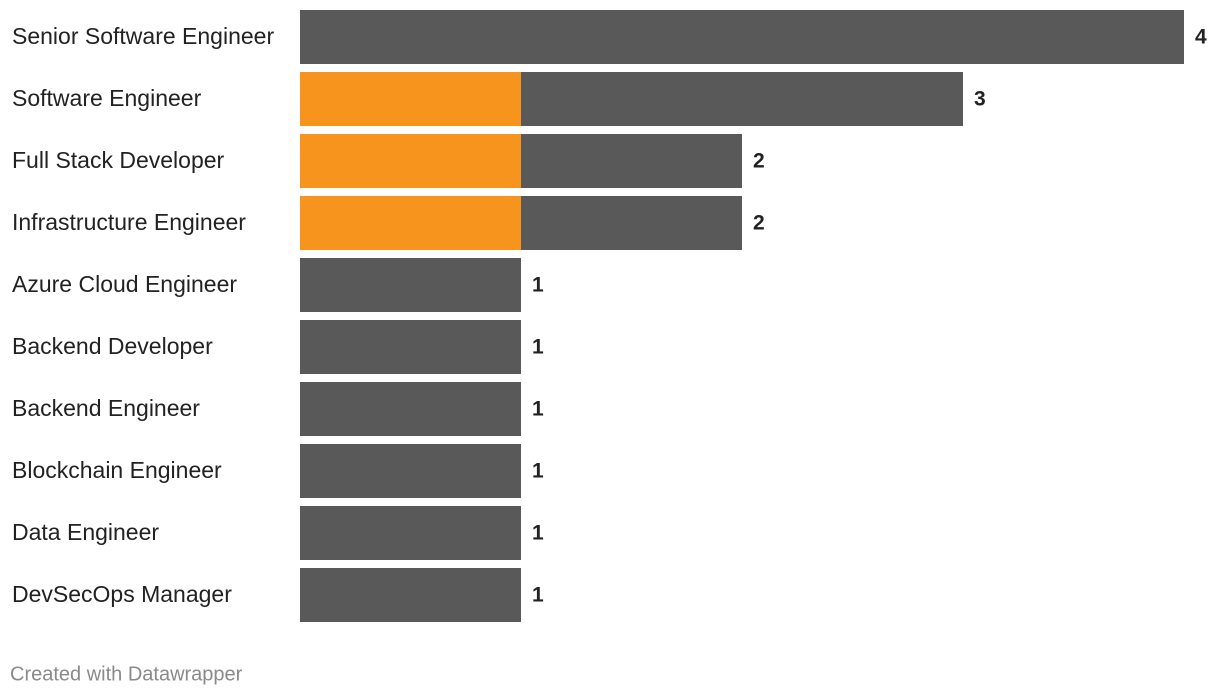 The height and width of the screenshot is (698, 1220). I want to click on category-label: Software Engineer, so click(107, 98).